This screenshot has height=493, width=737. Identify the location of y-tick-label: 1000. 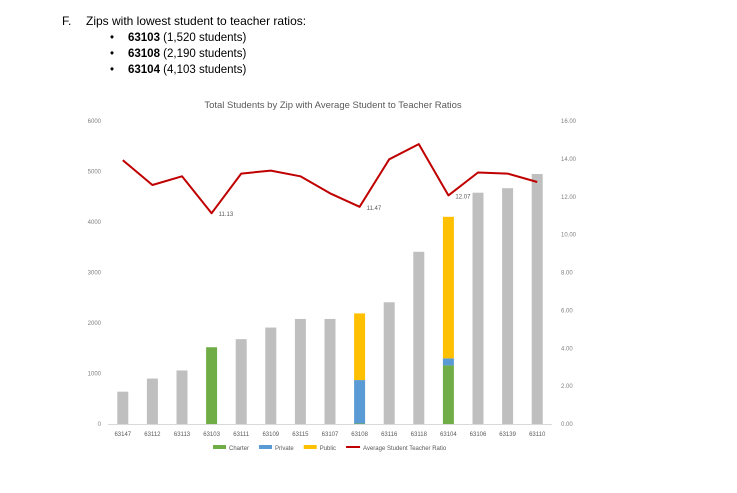
(95, 375).